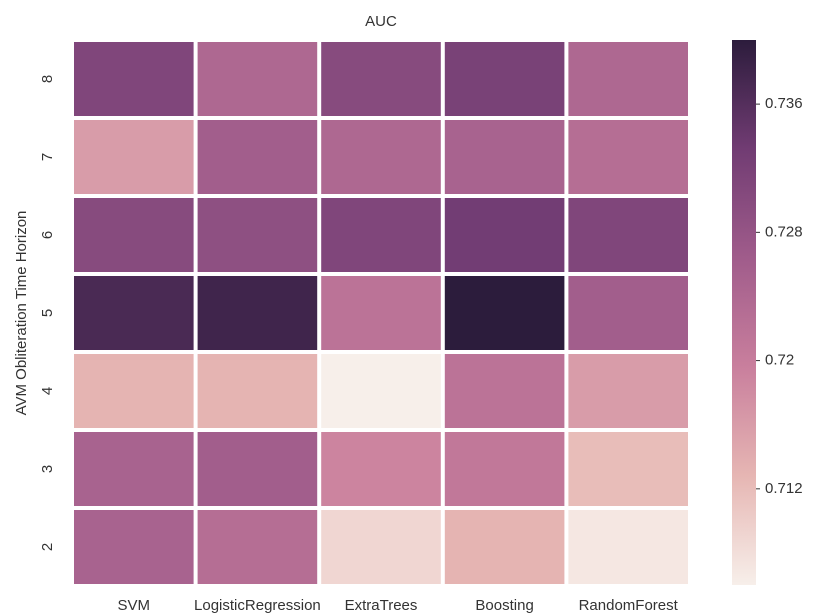 The width and height of the screenshot is (813, 616). Describe the element at coordinates (47, 469) in the screenshot. I see `y-tick-label: 3` at that location.